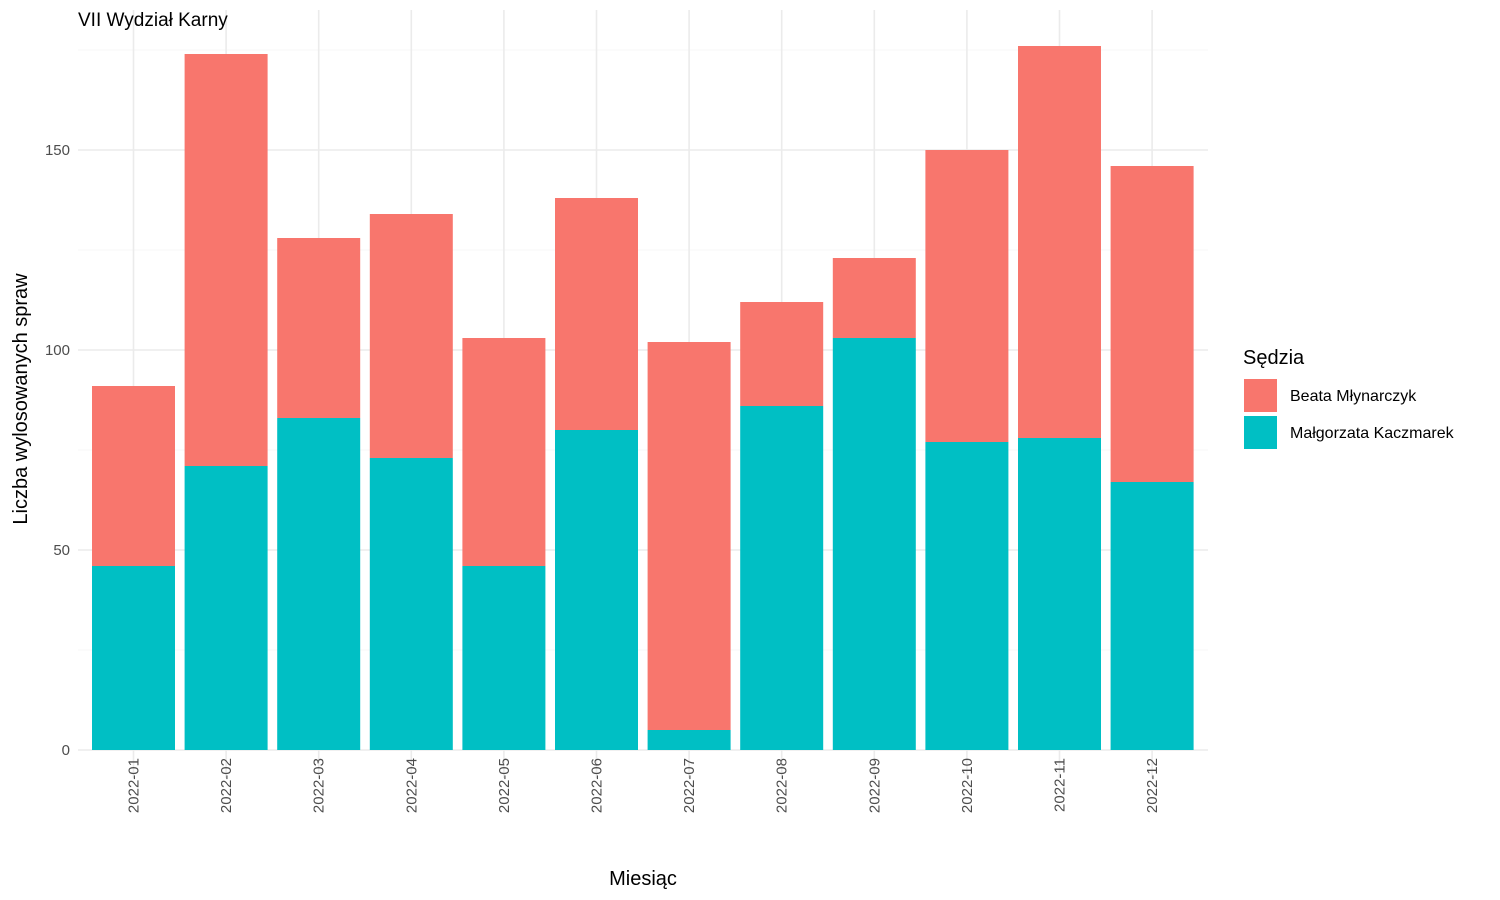 The image size is (1500, 900). I want to click on y-tick-label: 150, so click(57, 150).